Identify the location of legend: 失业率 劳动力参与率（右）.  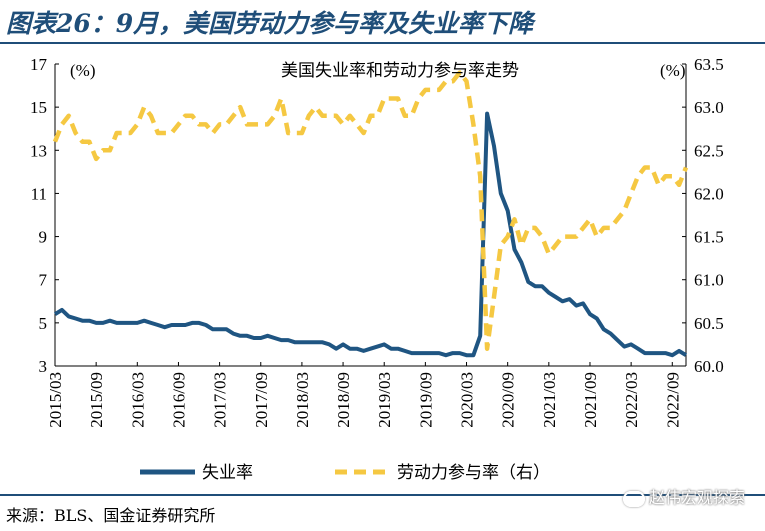
(345, 472).